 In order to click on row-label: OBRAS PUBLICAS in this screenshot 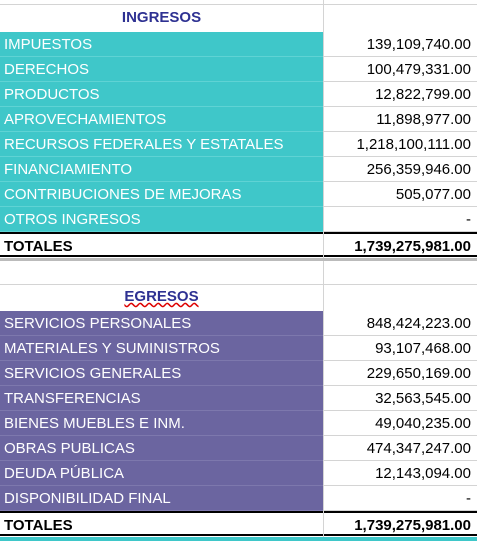, I will do `click(161, 448)`.